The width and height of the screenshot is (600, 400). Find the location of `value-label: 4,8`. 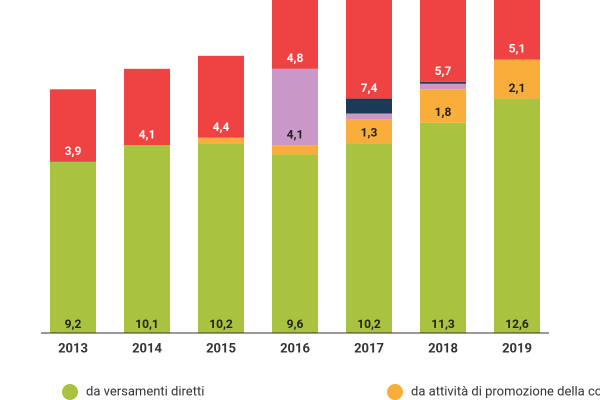

value-label: 4,8 is located at coordinates (295, 58).